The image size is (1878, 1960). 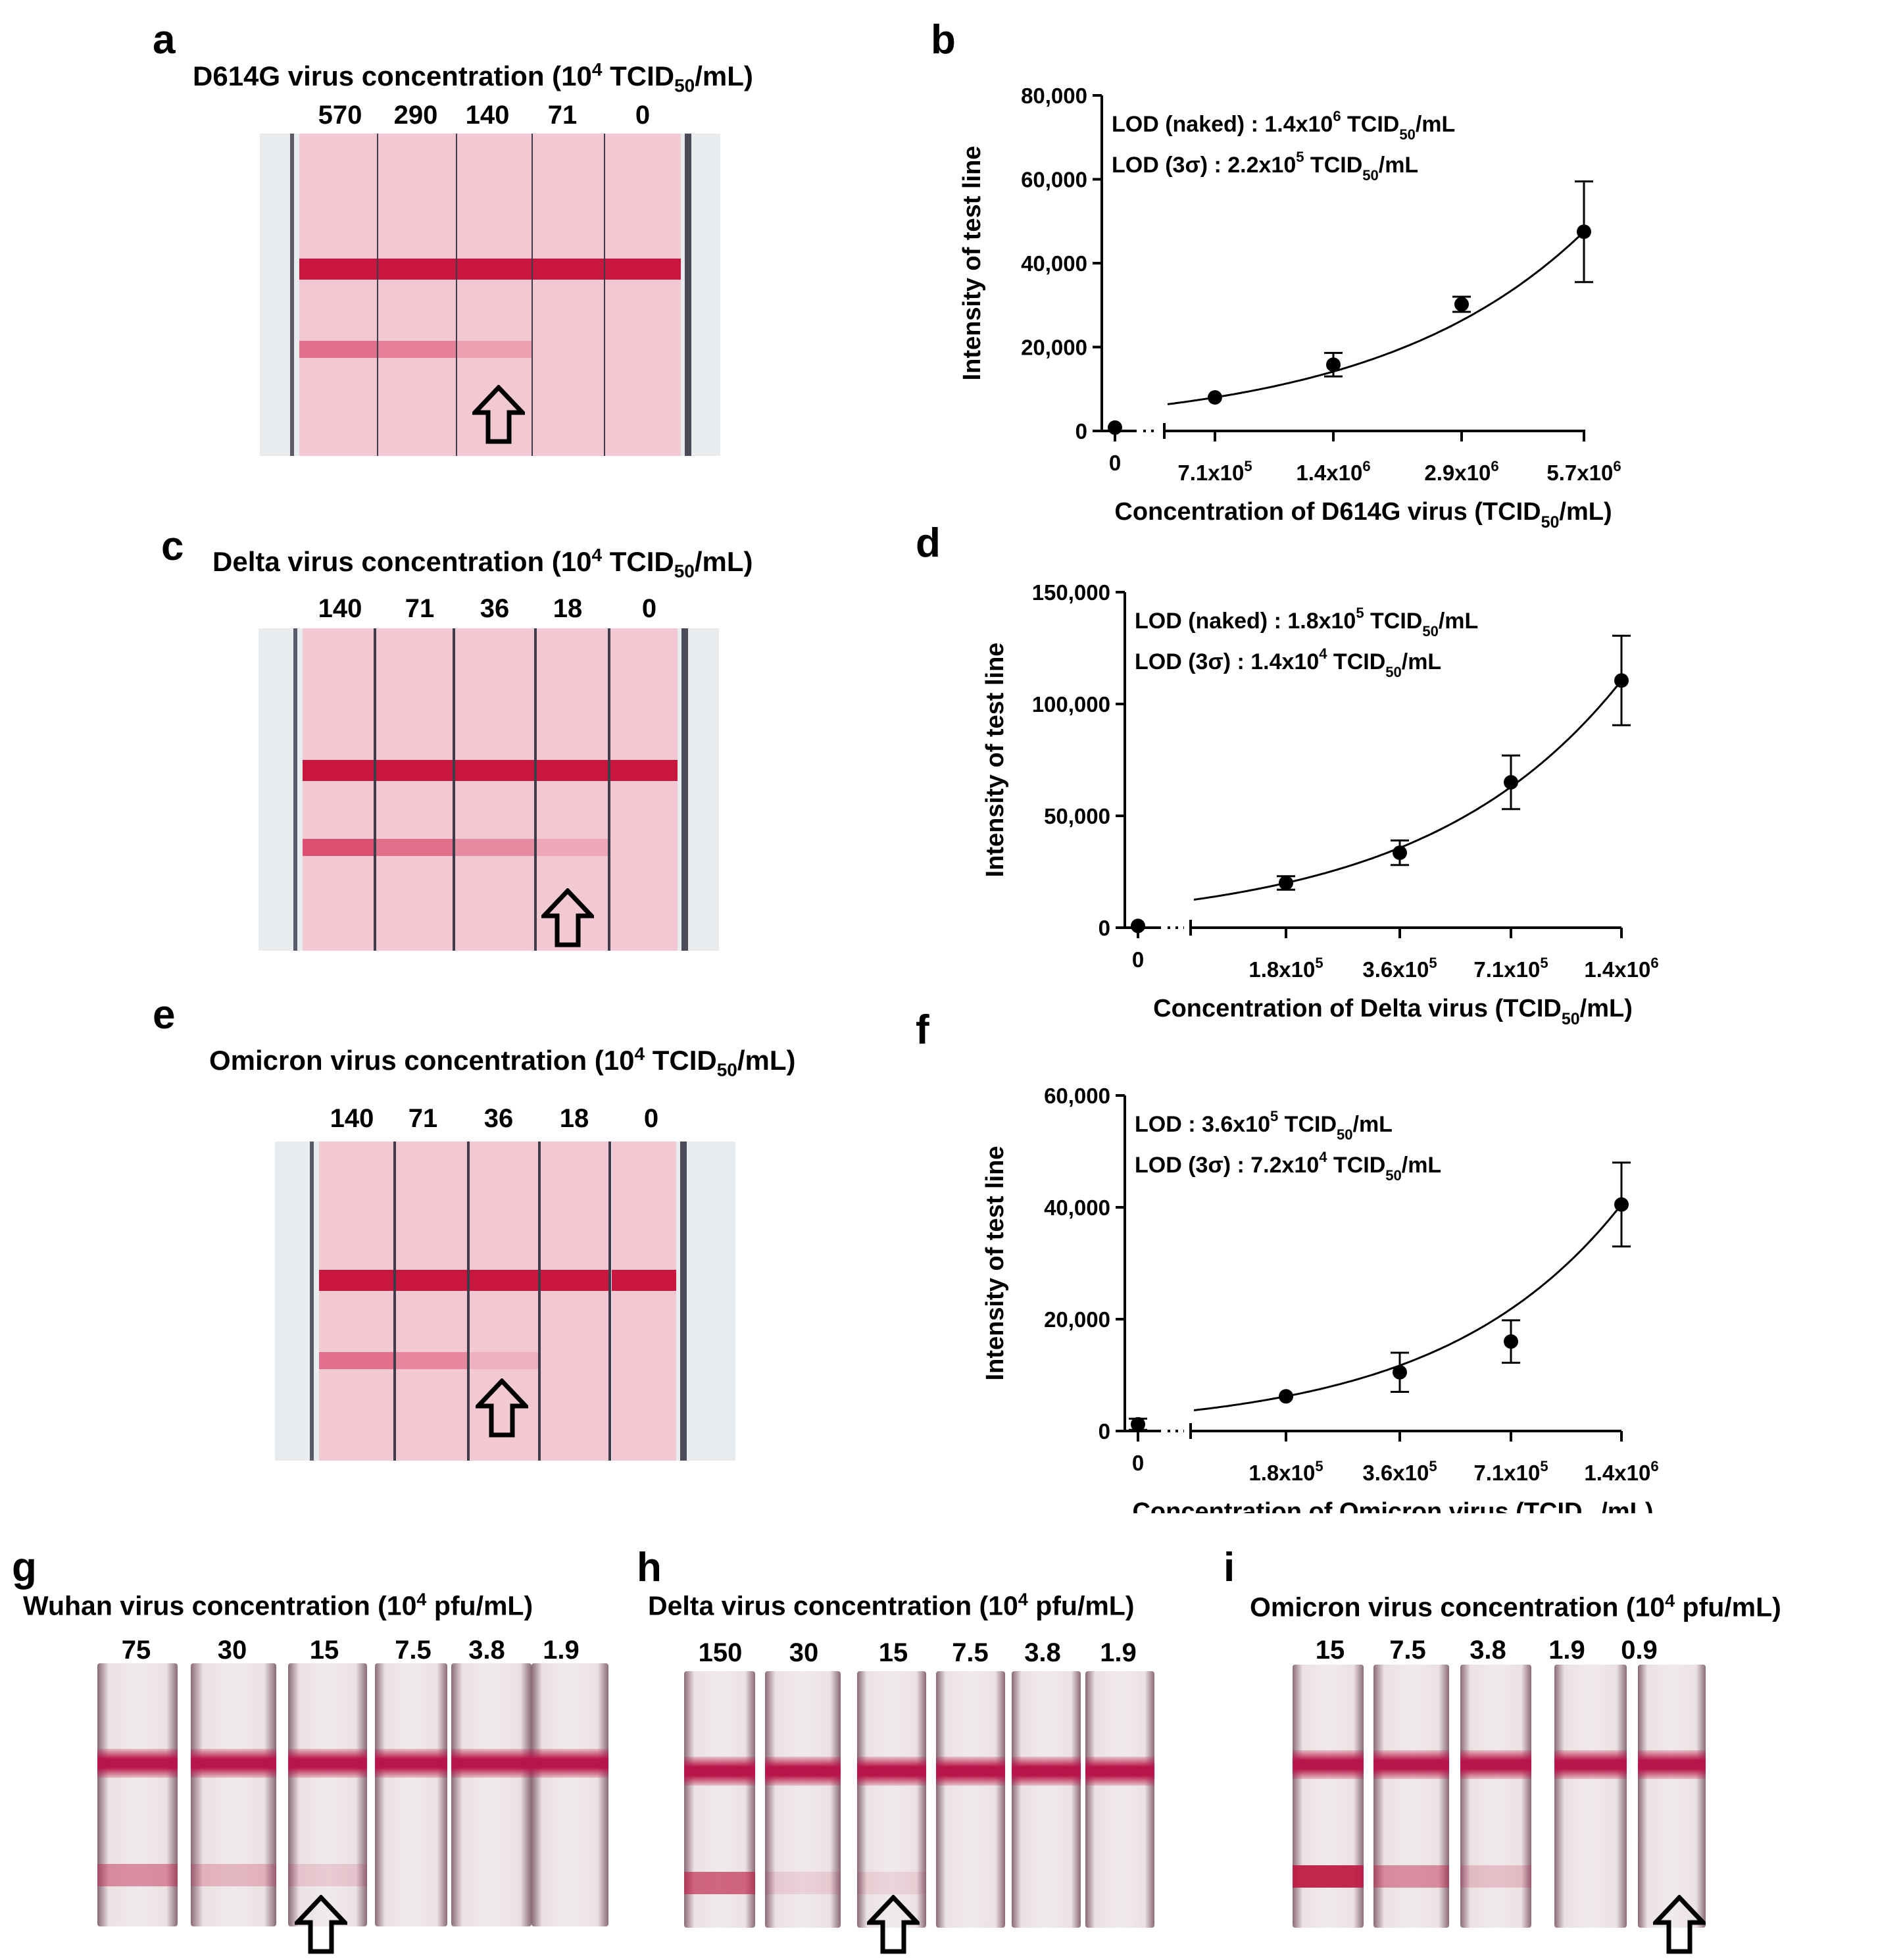 I want to click on x-tick-label: 7.1x10⁵, so click(x=1510, y=1471).